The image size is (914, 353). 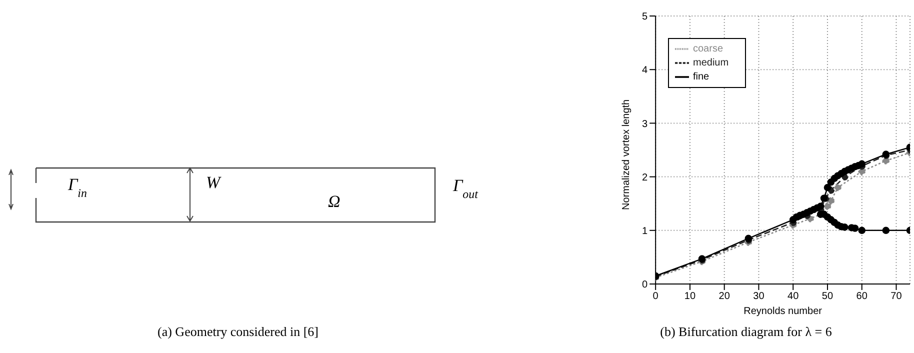 I want to click on text: (b) Bifurcation diagram for λ = 6, so click(x=746, y=332).